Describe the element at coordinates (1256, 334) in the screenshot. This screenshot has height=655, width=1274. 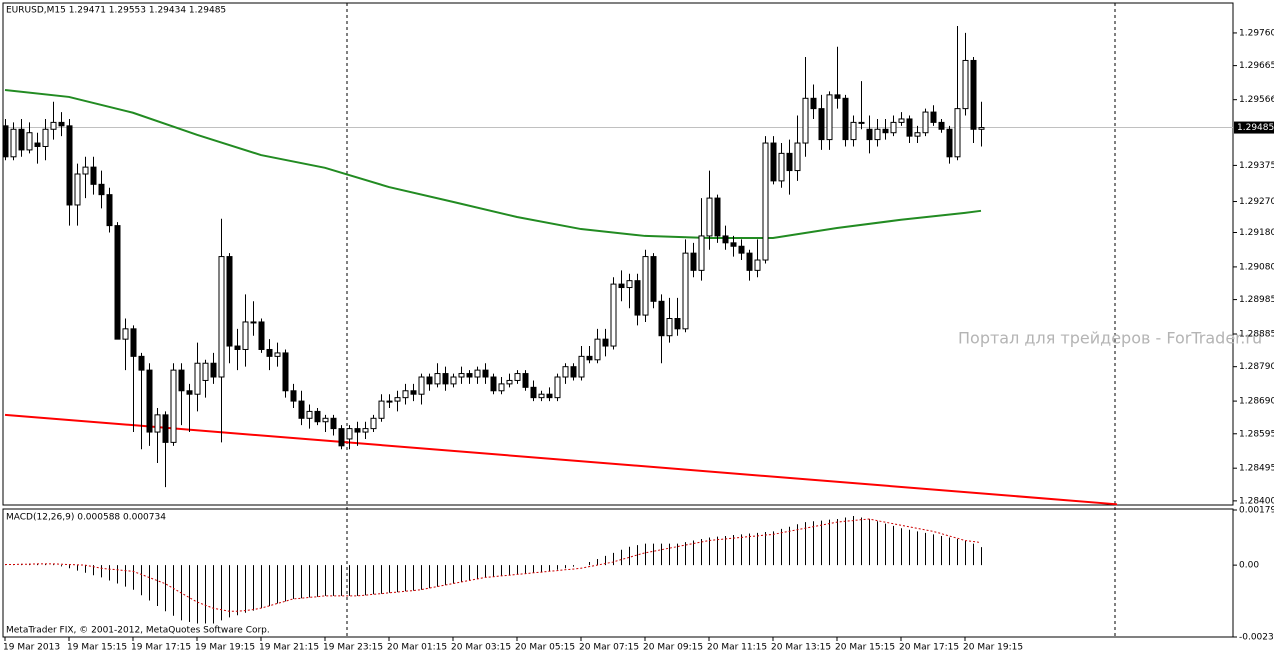
I see `y-tick-label: 1.28885` at that location.